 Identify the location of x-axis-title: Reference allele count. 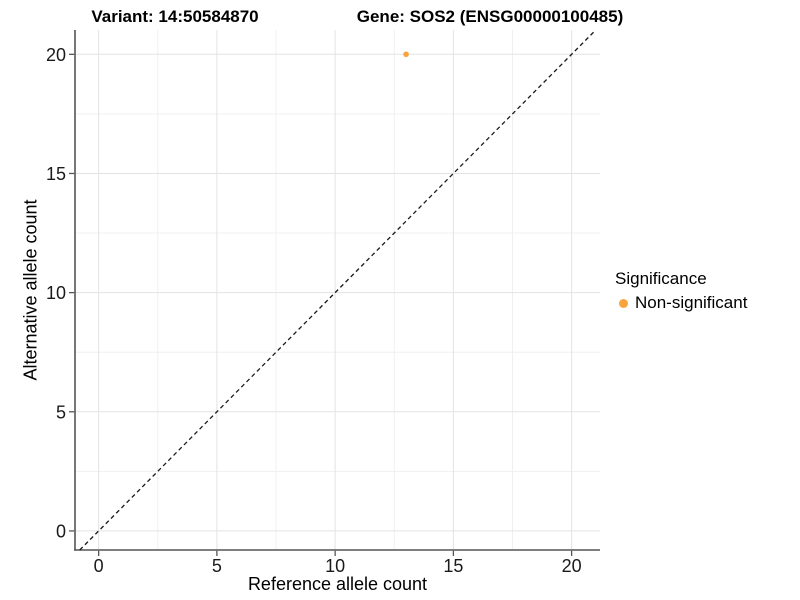
(337, 584).